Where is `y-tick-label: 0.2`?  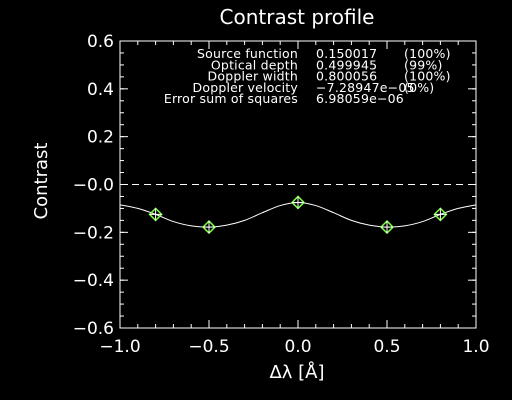 y-tick-label: 0.2 is located at coordinates (100, 138).